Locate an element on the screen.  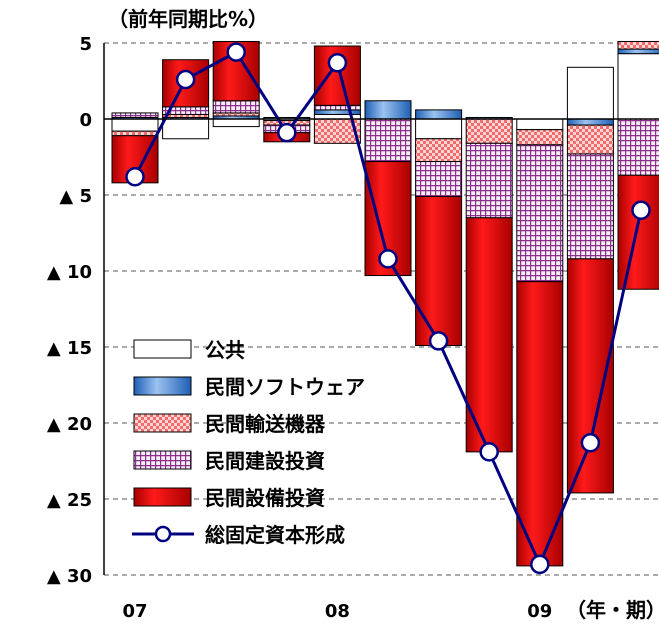
y-tick-label: ▲ 30 is located at coordinates (69, 576).